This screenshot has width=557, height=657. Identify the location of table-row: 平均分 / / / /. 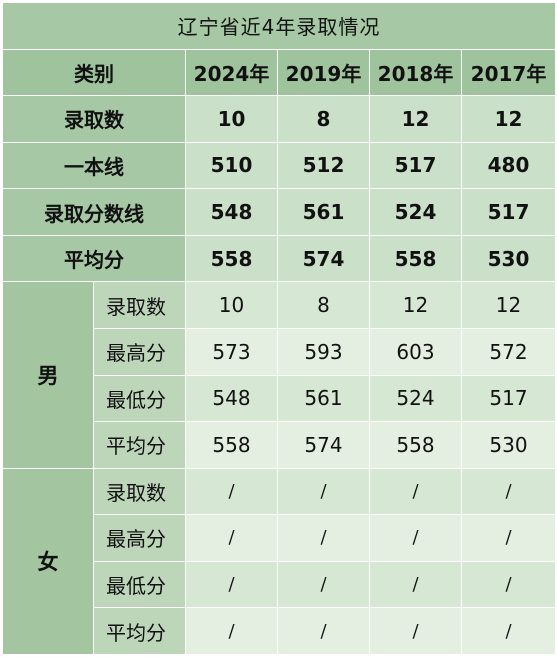
(280, 631).